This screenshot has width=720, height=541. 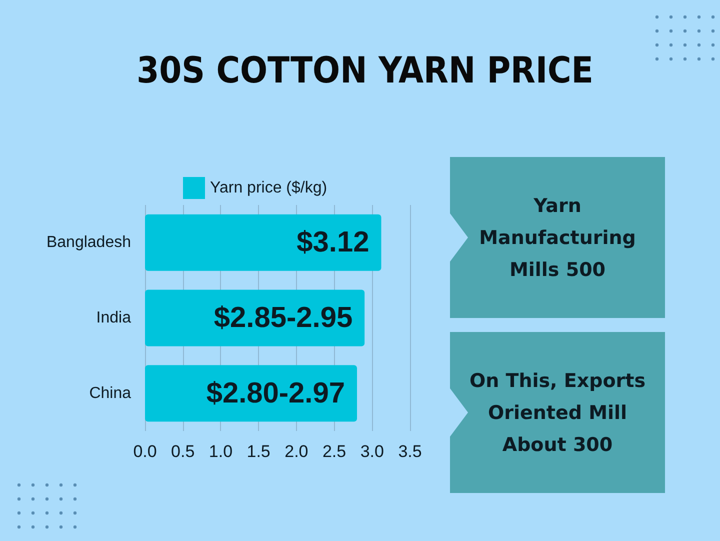 I want to click on x-tick-label: 3.5, so click(x=410, y=451).